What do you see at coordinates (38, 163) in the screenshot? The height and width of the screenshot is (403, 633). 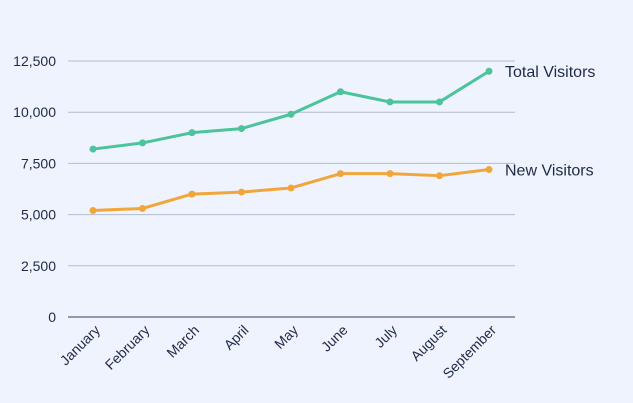 I see `y-tick-label: 7,500` at bounding box center [38, 163].